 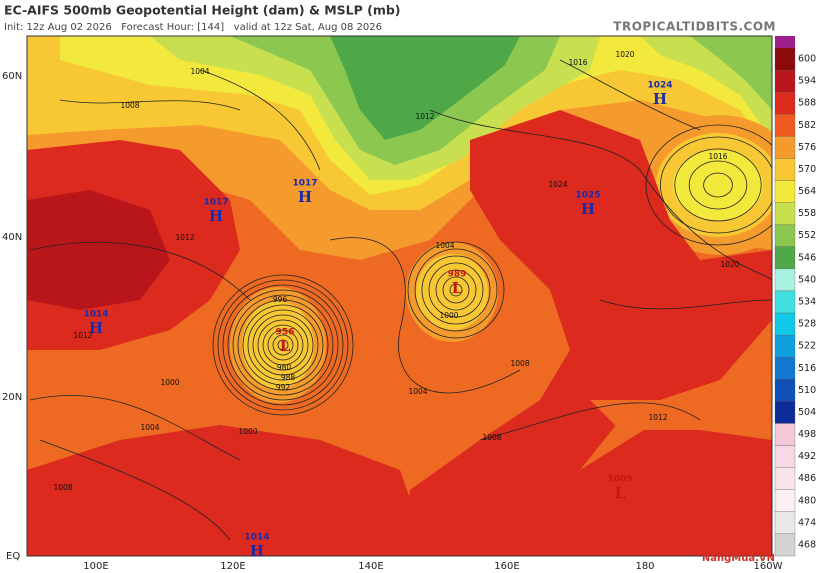 I want to click on center-value: 1014, so click(x=256, y=538).